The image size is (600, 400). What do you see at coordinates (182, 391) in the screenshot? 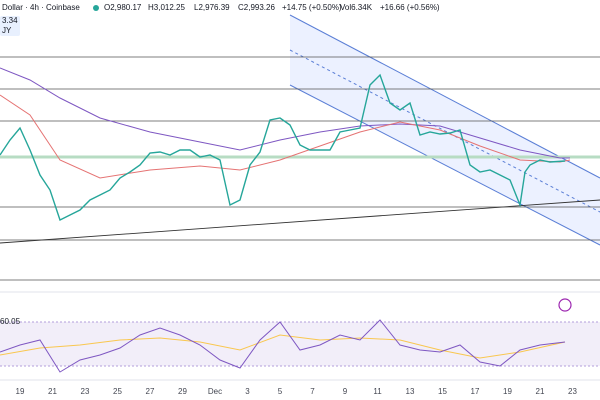
I see `x-label: 29` at bounding box center [182, 391].